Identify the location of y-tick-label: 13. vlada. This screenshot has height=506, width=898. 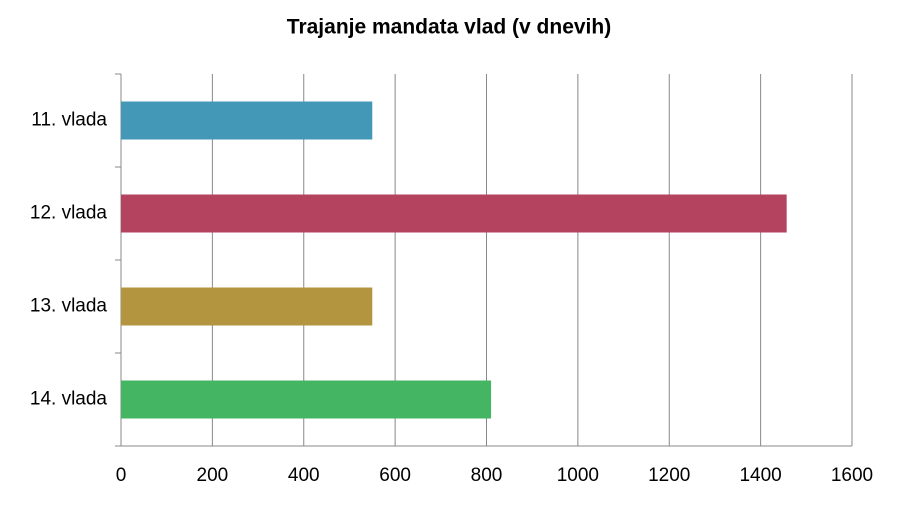
(69, 306).